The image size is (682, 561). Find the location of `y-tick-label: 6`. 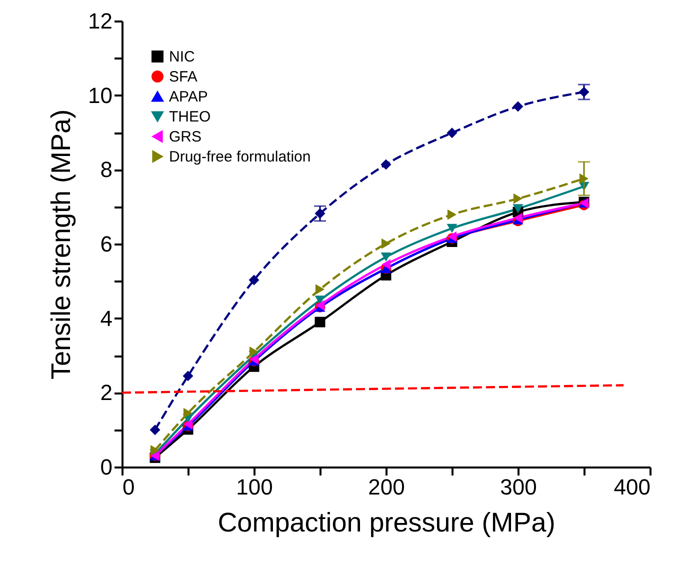

y-tick-label: 6 is located at coordinates (106, 244).